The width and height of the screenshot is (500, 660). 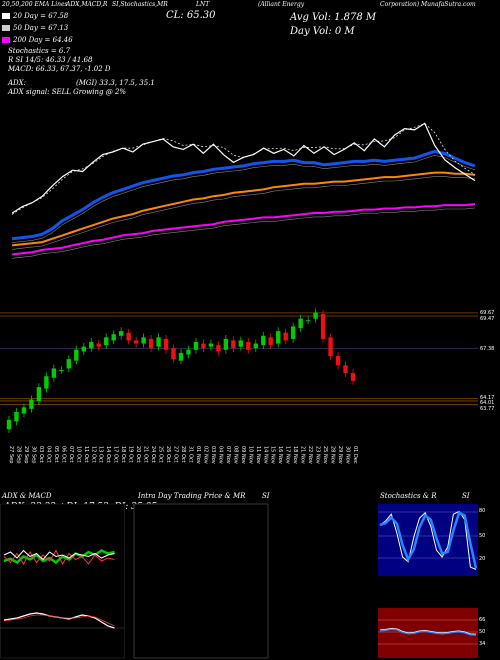 What do you see at coordinates (487, 319) in the screenshot?
I see `price-tick: 69.47` at bounding box center [487, 319].